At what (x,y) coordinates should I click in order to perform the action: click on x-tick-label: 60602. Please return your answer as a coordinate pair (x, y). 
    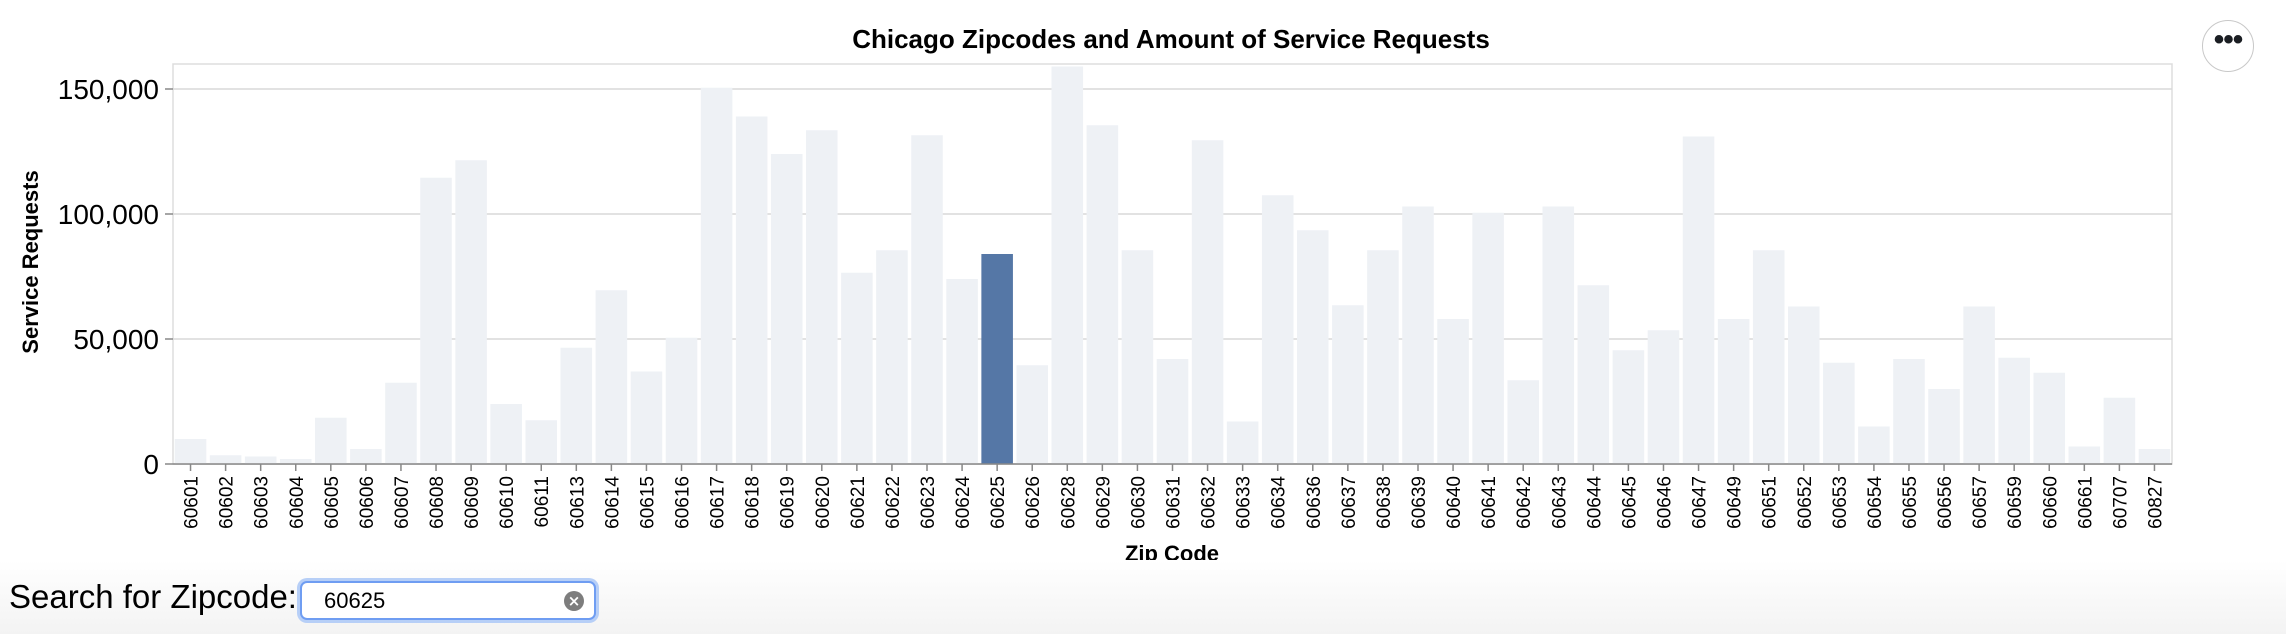
    Looking at the image, I should click on (227, 502).